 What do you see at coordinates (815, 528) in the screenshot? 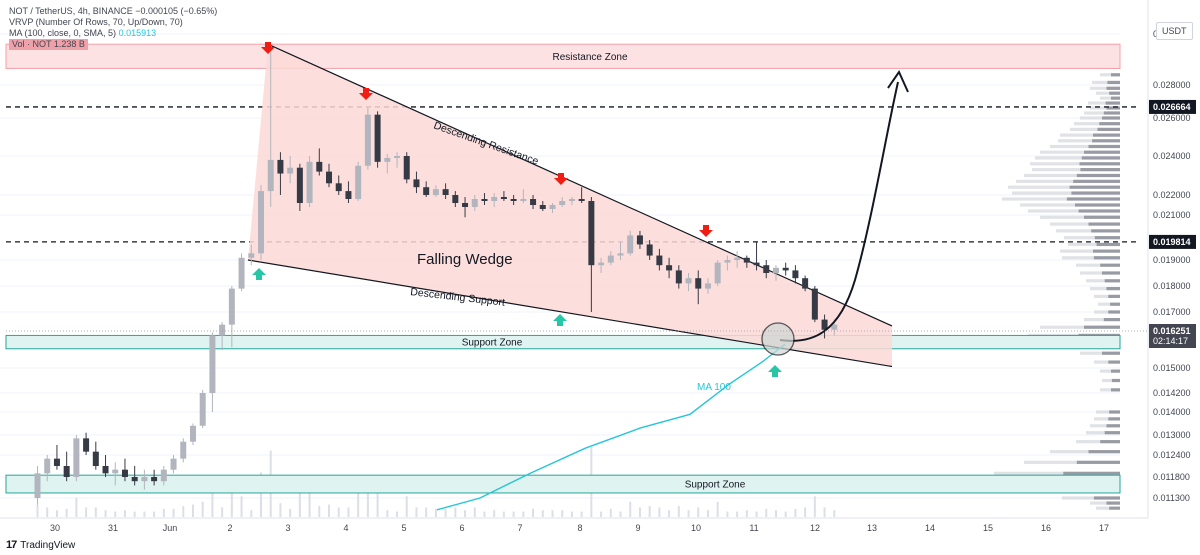
I see `time-axis-tick-label: 12` at bounding box center [815, 528].